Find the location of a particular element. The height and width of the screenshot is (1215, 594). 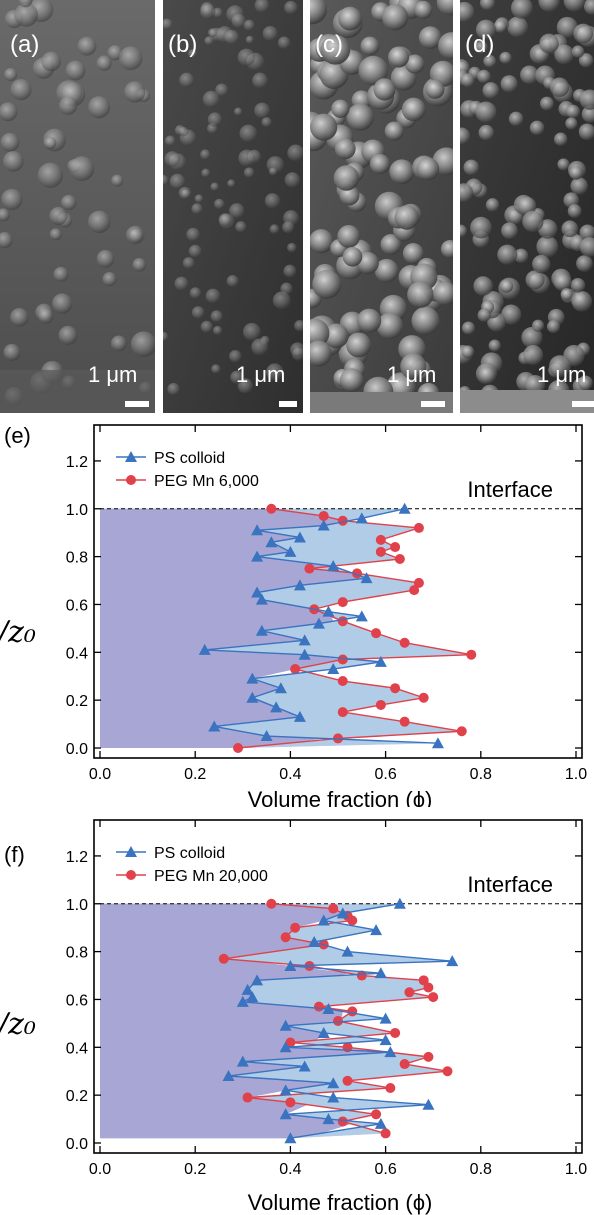

y-axis-label-e: /z₀ is located at coordinates (18, 632).